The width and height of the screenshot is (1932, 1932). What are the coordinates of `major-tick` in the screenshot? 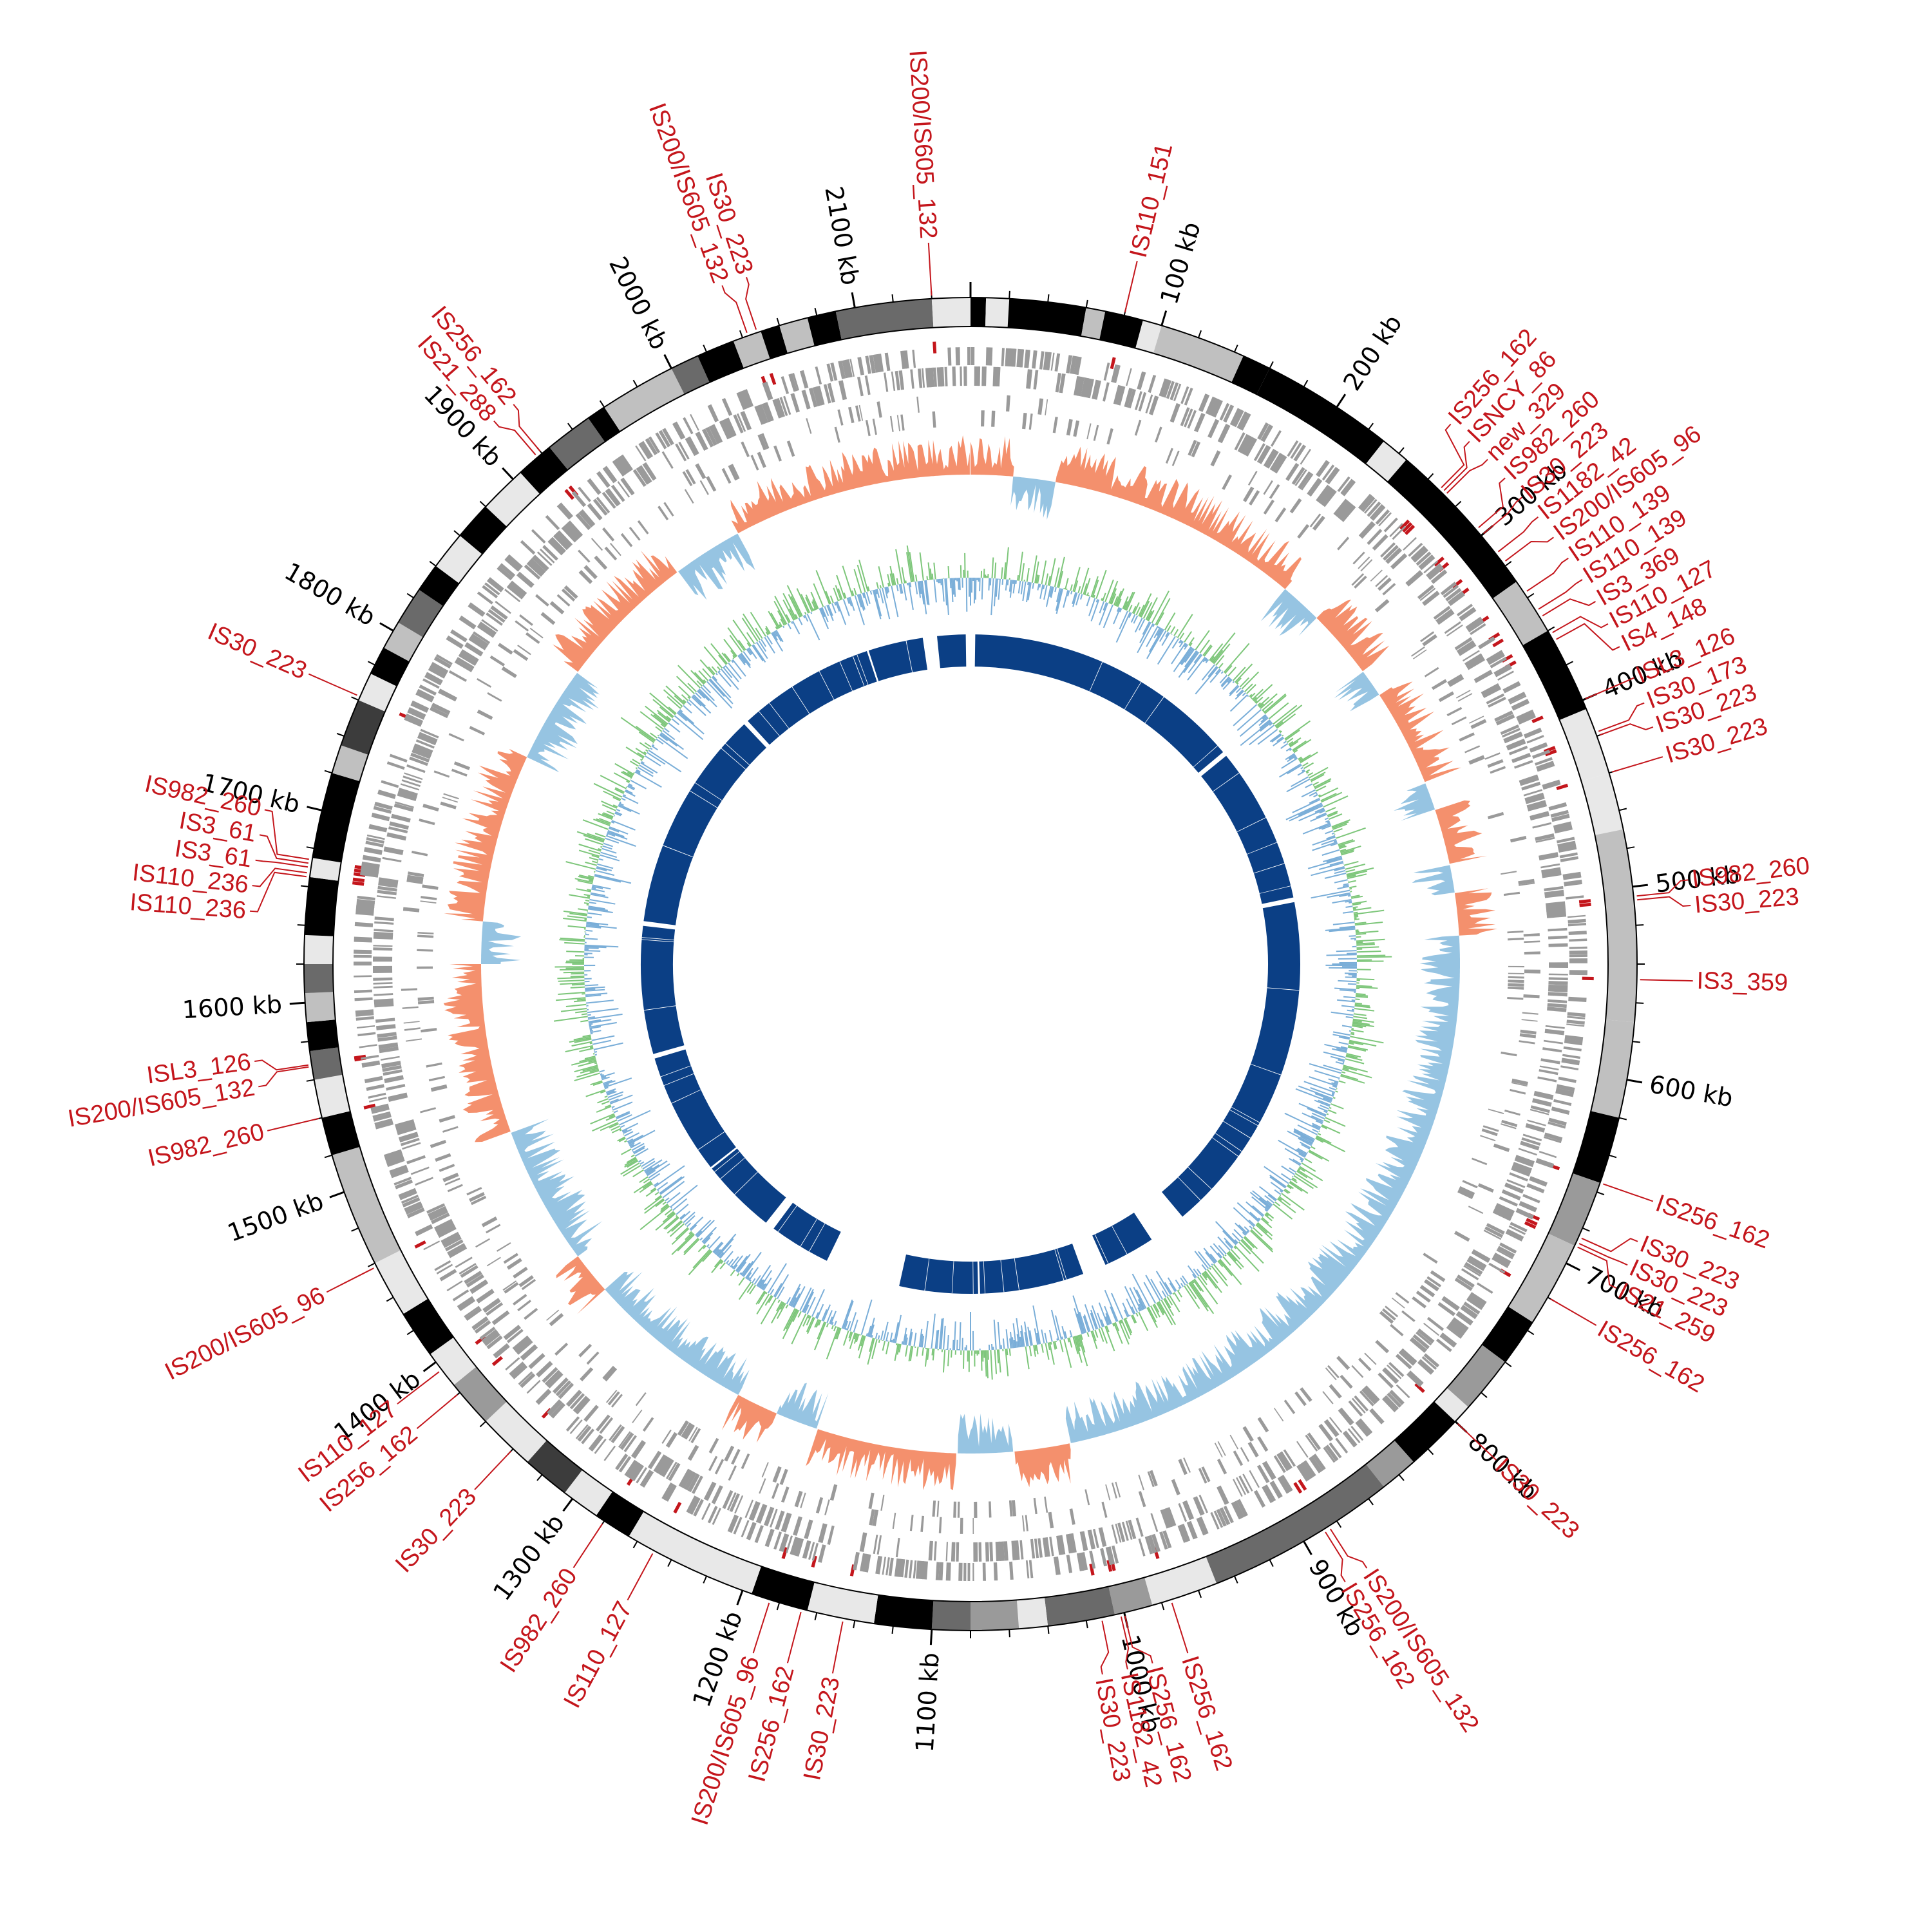 It's located at (1640, 886).